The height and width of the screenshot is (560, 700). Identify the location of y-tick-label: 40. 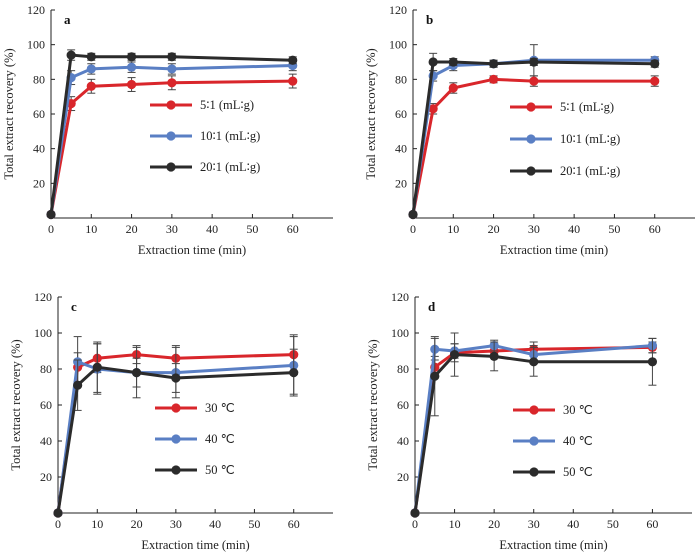
(39, 149).